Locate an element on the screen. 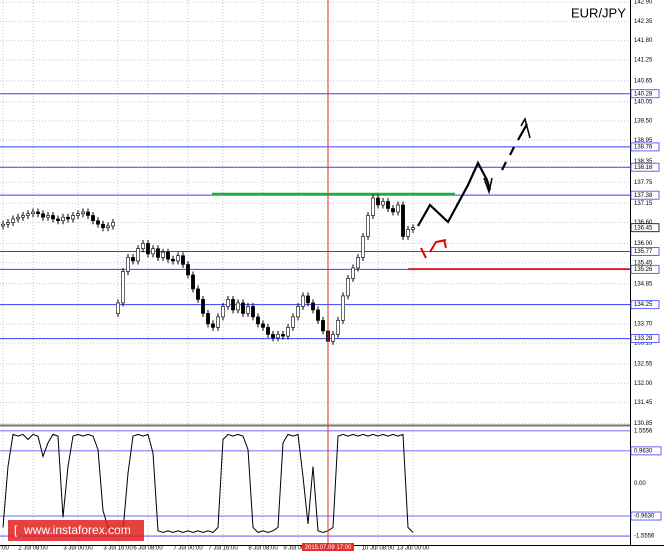 This screenshot has width=664, height=556. y-tick-label: 130.85 is located at coordinates (643, 424).